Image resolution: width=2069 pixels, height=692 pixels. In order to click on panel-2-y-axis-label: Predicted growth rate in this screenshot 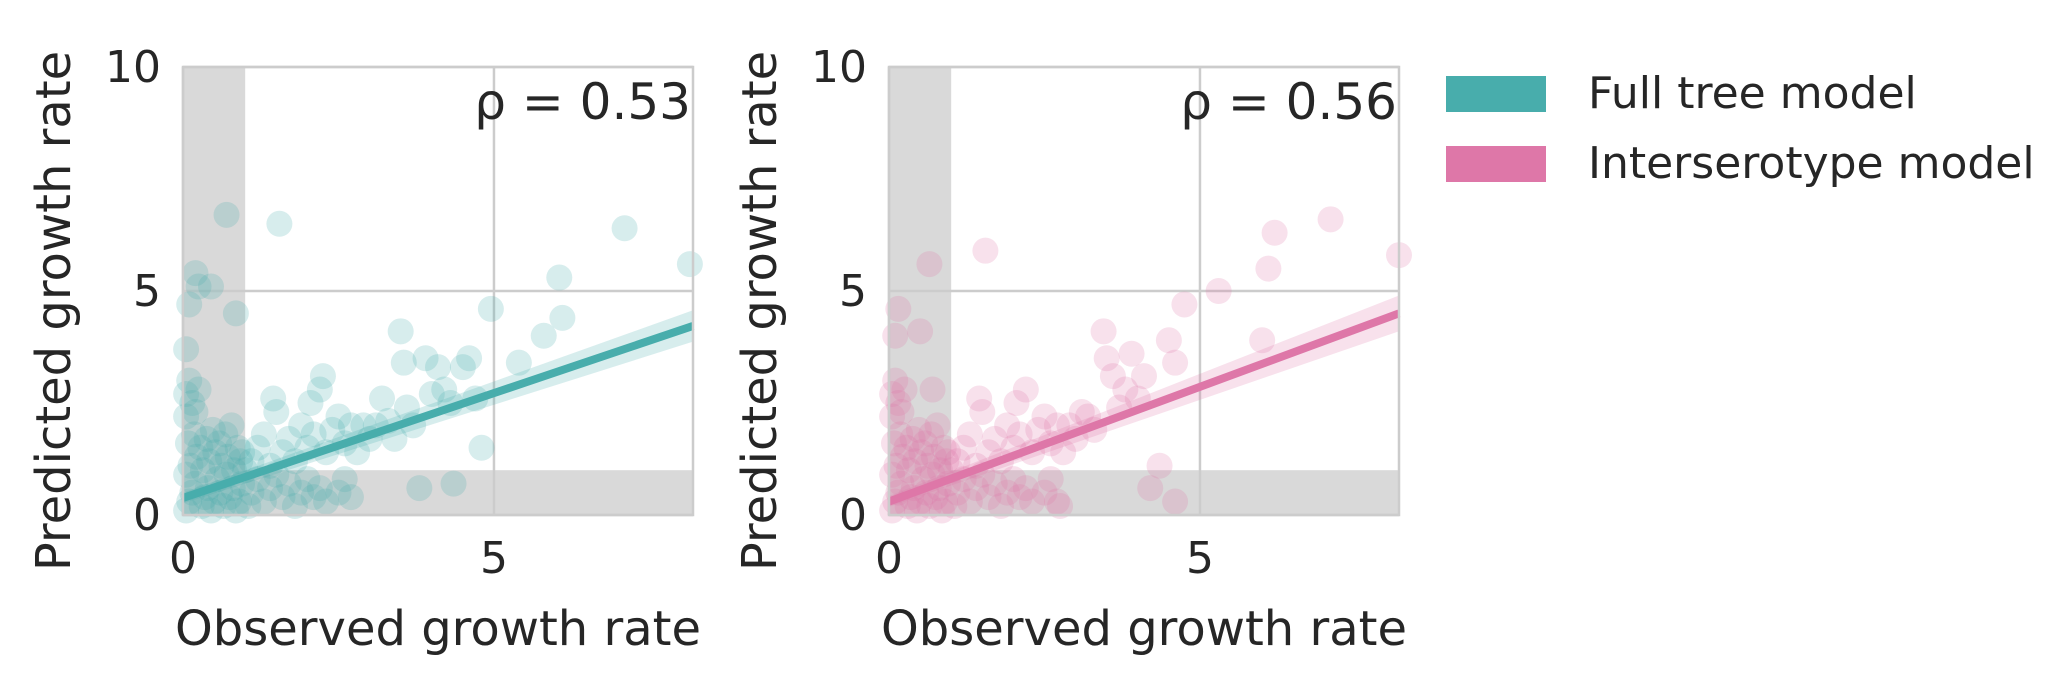, I will do `click(760, 311)`.